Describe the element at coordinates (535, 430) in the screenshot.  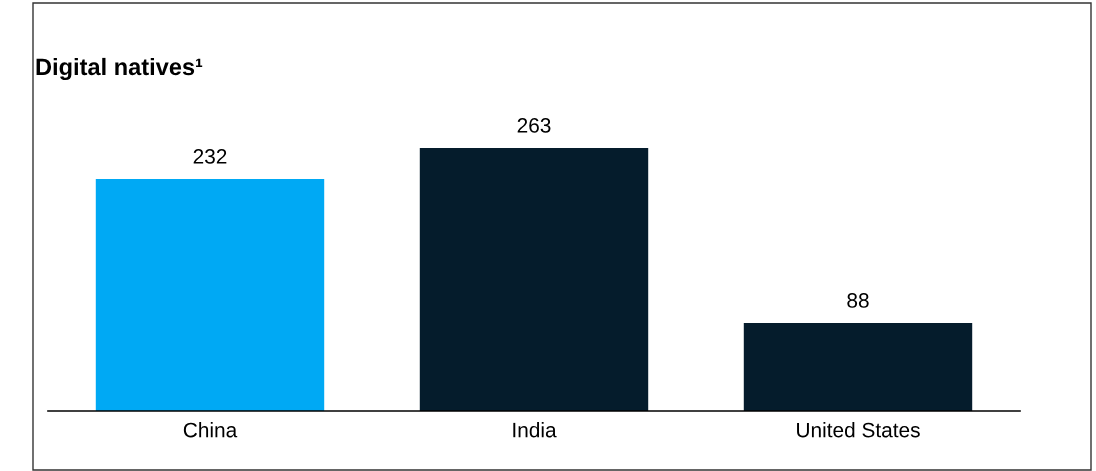
I see `x-tick-label: India` at that location.